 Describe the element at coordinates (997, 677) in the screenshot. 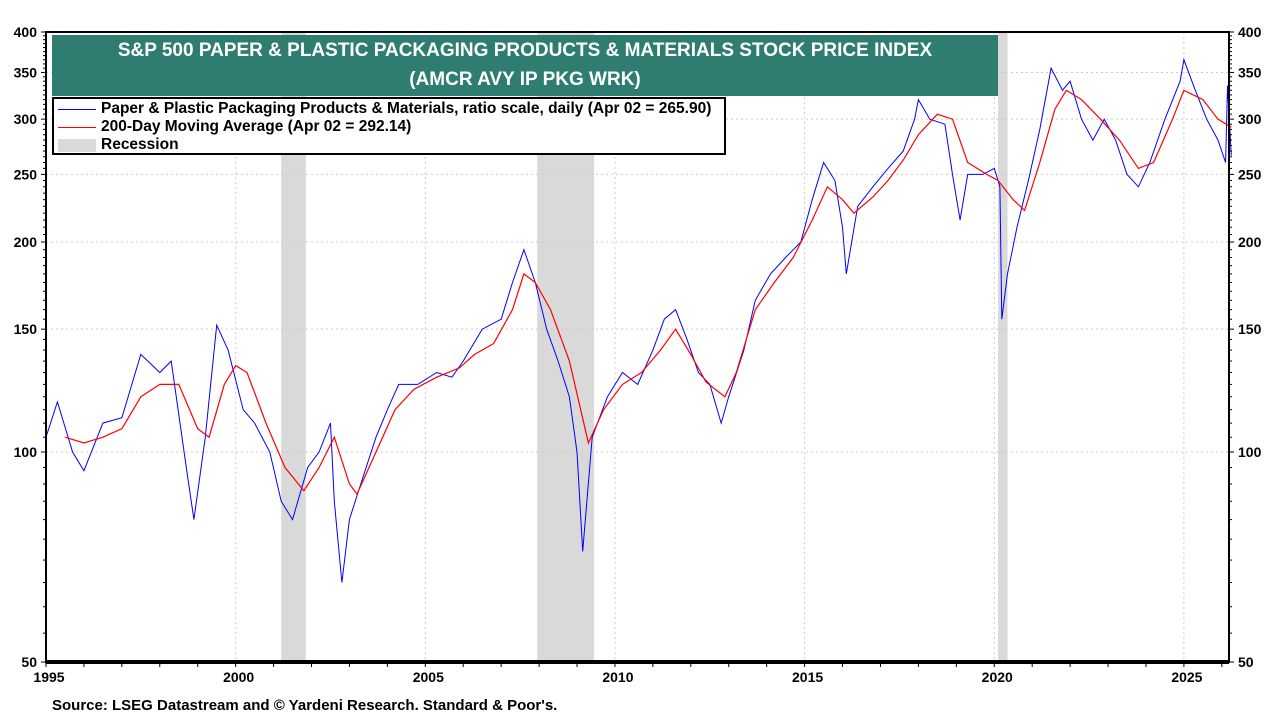

I see `x-tick-label: 2020` at that location.